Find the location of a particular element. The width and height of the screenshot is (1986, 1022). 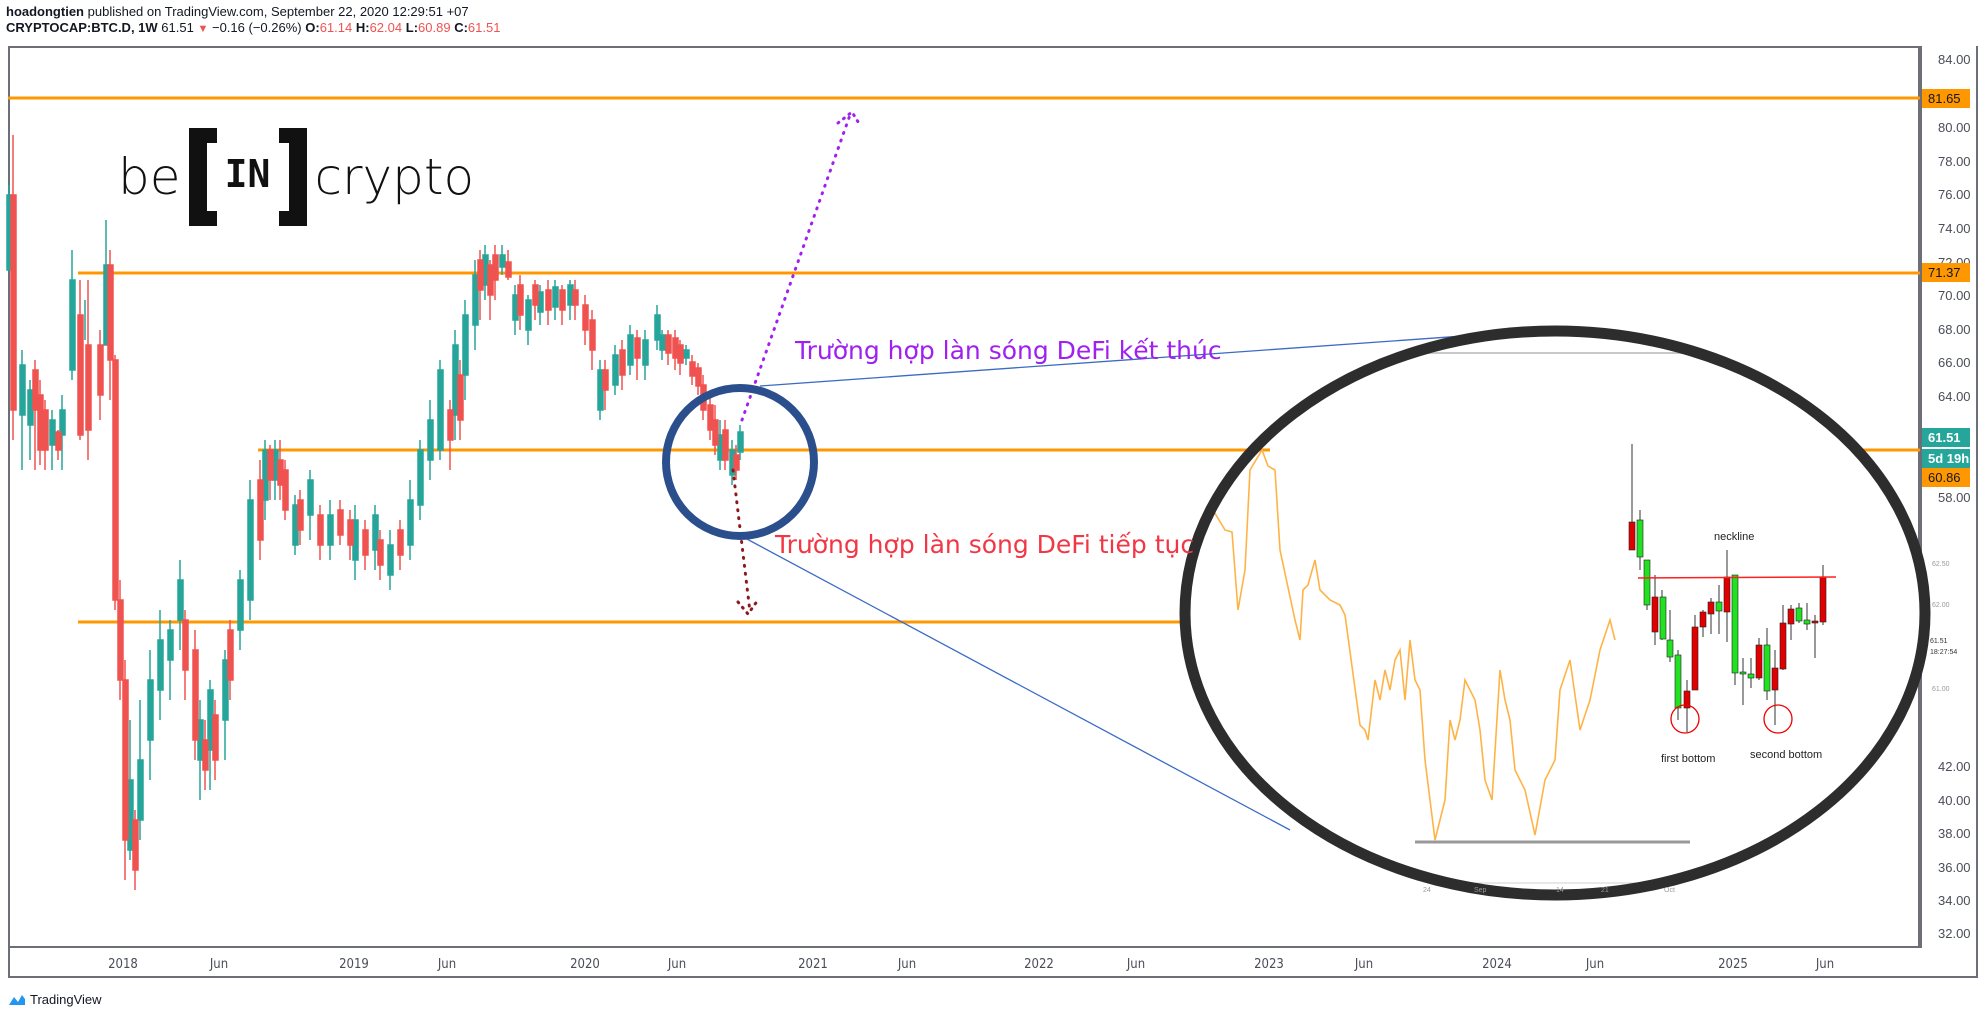

inset-x-tick: Sep is located at coordinates (1480, 890).